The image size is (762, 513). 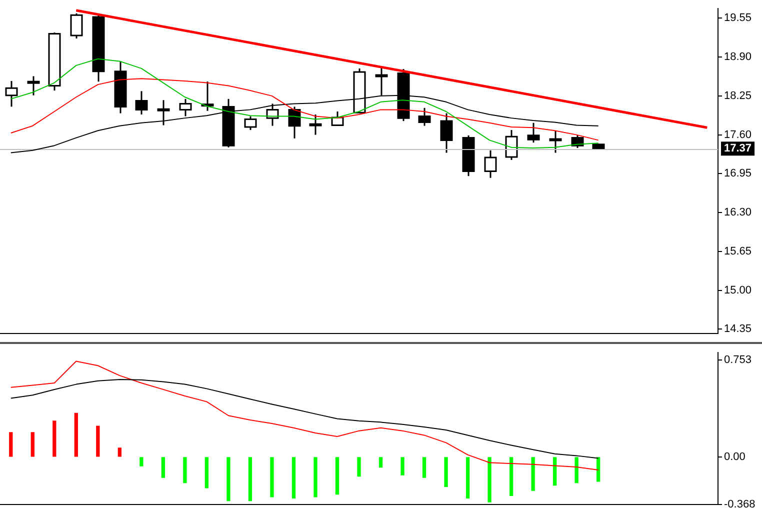 I want to click on y-tick-label: 16.30, so click(x=738, y=212).